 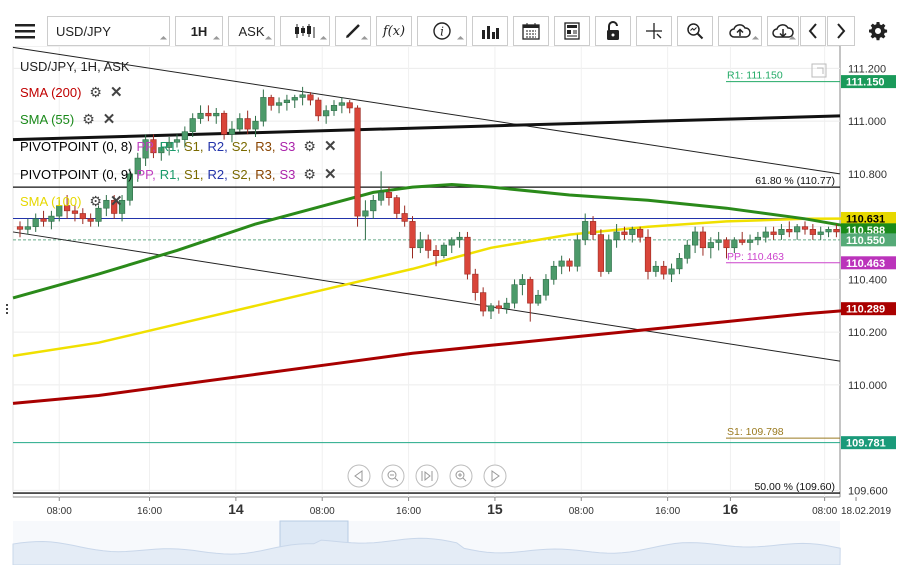 What do you see at coordinates (146, 146) in the screenshot?
I see `legend-level-pp: PP,` at bounding box center [146, 146].